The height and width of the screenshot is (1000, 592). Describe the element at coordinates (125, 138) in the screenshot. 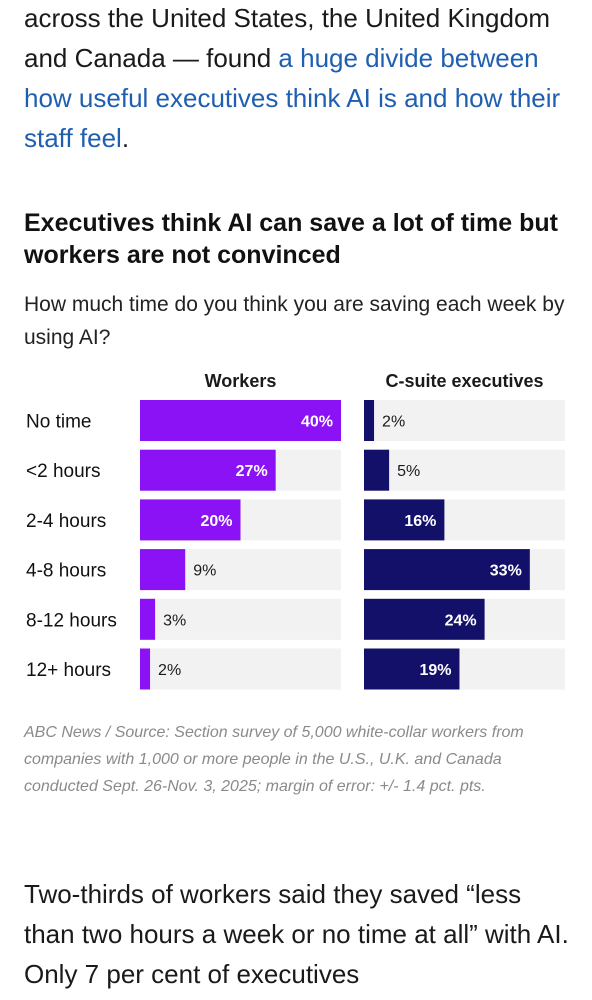

I see `intro-text-end: .` at that location.